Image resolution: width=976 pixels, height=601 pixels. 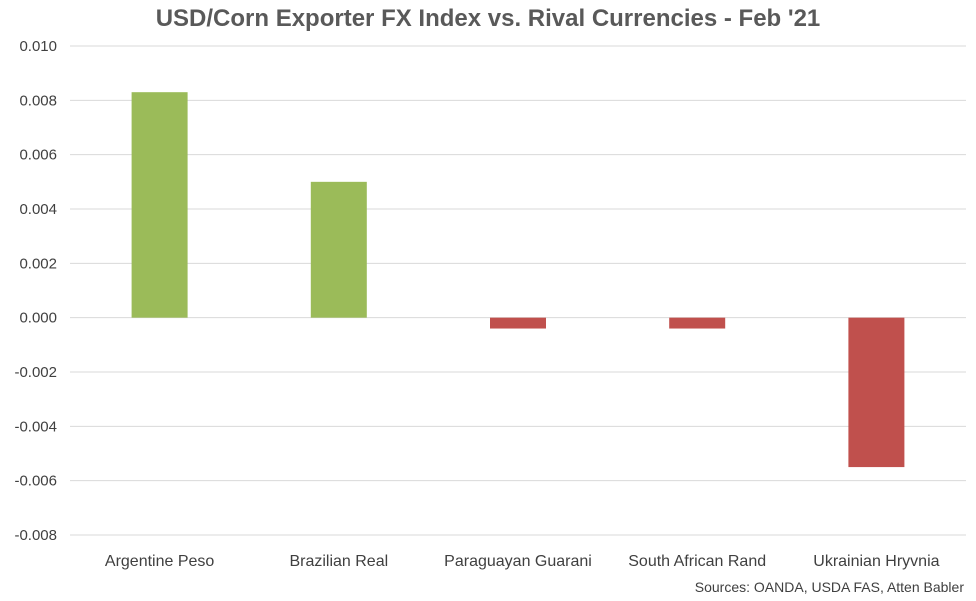 I want to click on y-tick-label: 0.004, so click(x=38, y=209).